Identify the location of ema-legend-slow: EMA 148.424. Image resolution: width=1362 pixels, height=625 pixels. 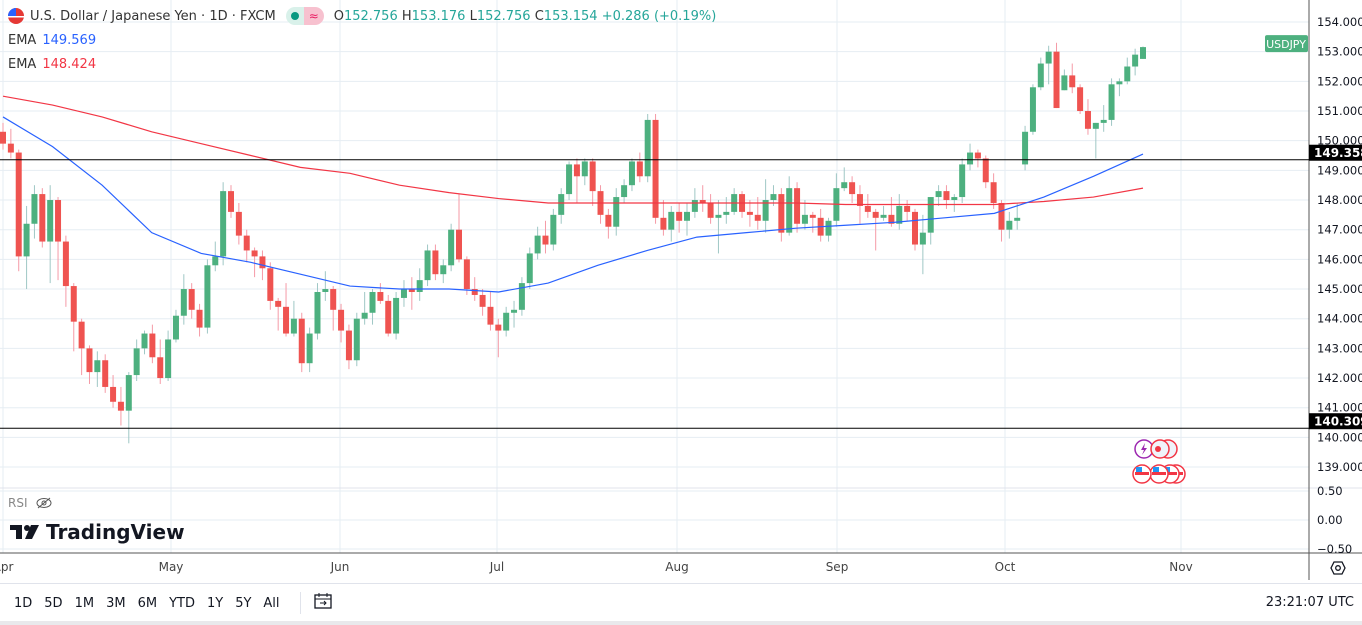
(52, 64).